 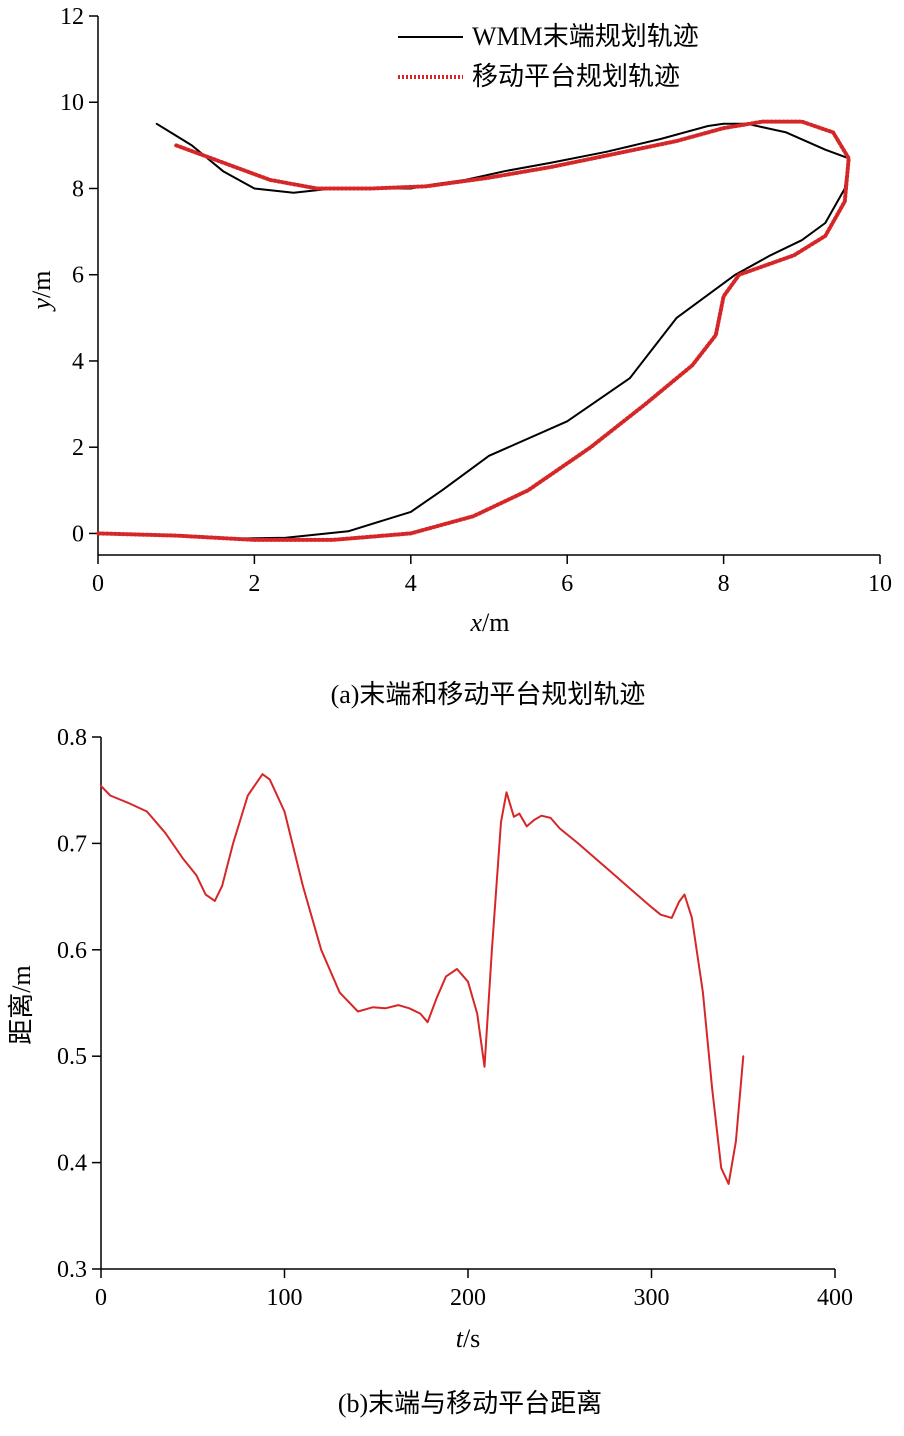 I want to click on x-tick-label: 10, so click(x=880, y=584).